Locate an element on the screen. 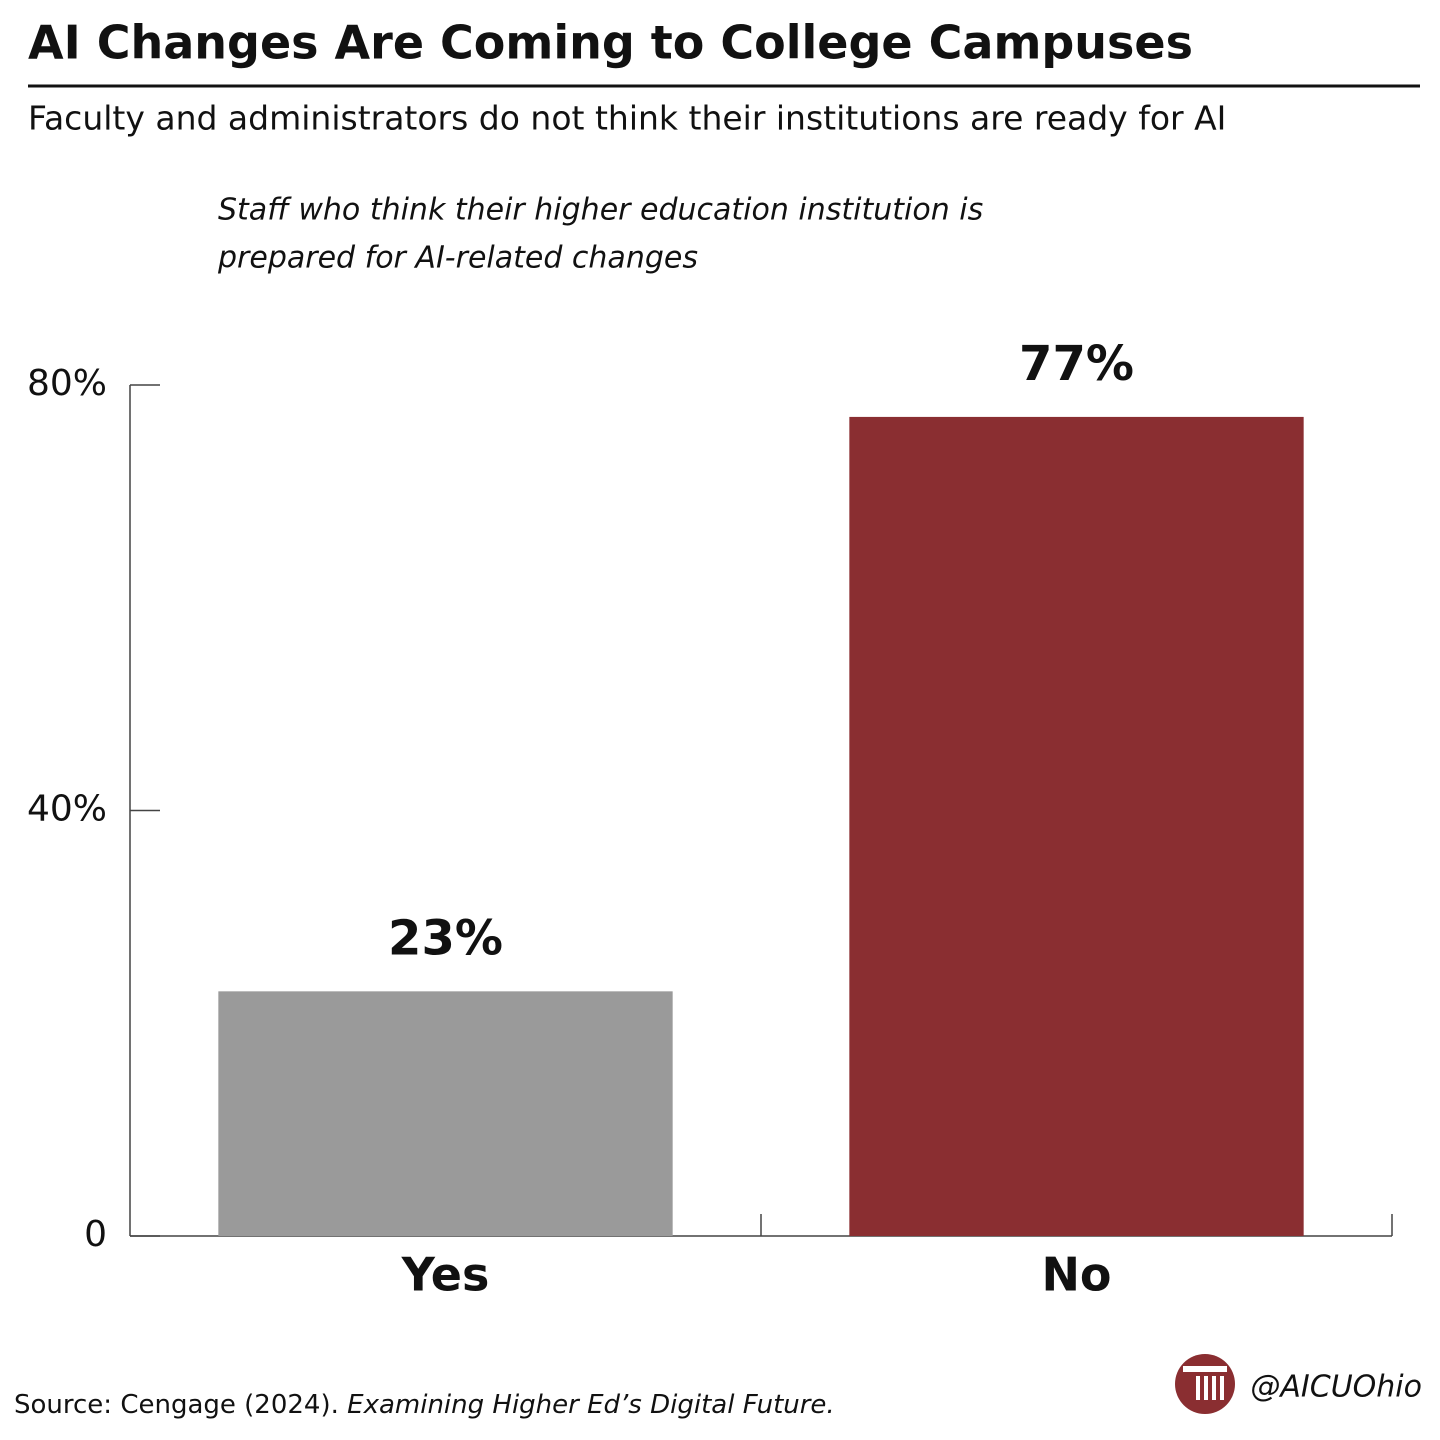  x-tick-label: No is located at coordinates (1076, 1275).